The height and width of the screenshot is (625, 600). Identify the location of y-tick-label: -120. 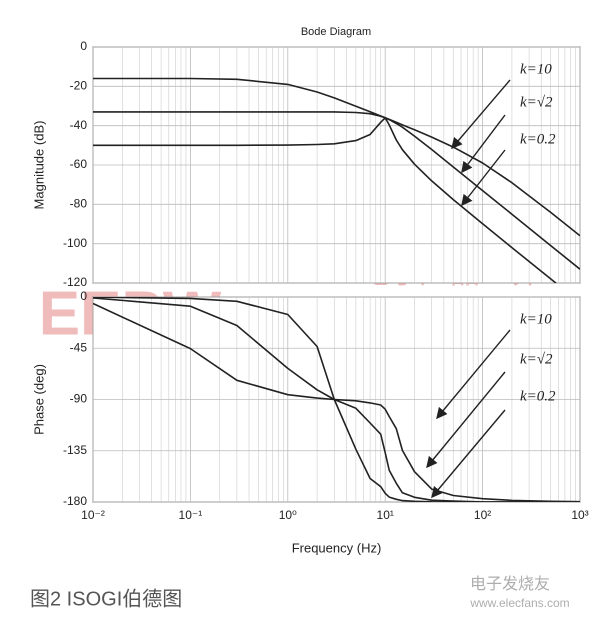
(75, 282).